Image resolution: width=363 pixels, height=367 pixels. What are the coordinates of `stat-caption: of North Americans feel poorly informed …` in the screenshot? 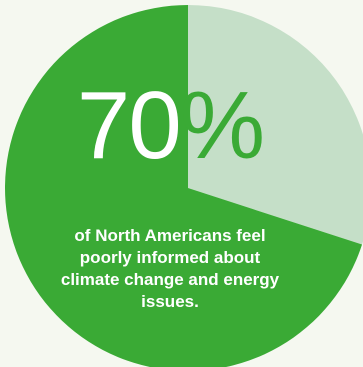 It's located at (170, 268).